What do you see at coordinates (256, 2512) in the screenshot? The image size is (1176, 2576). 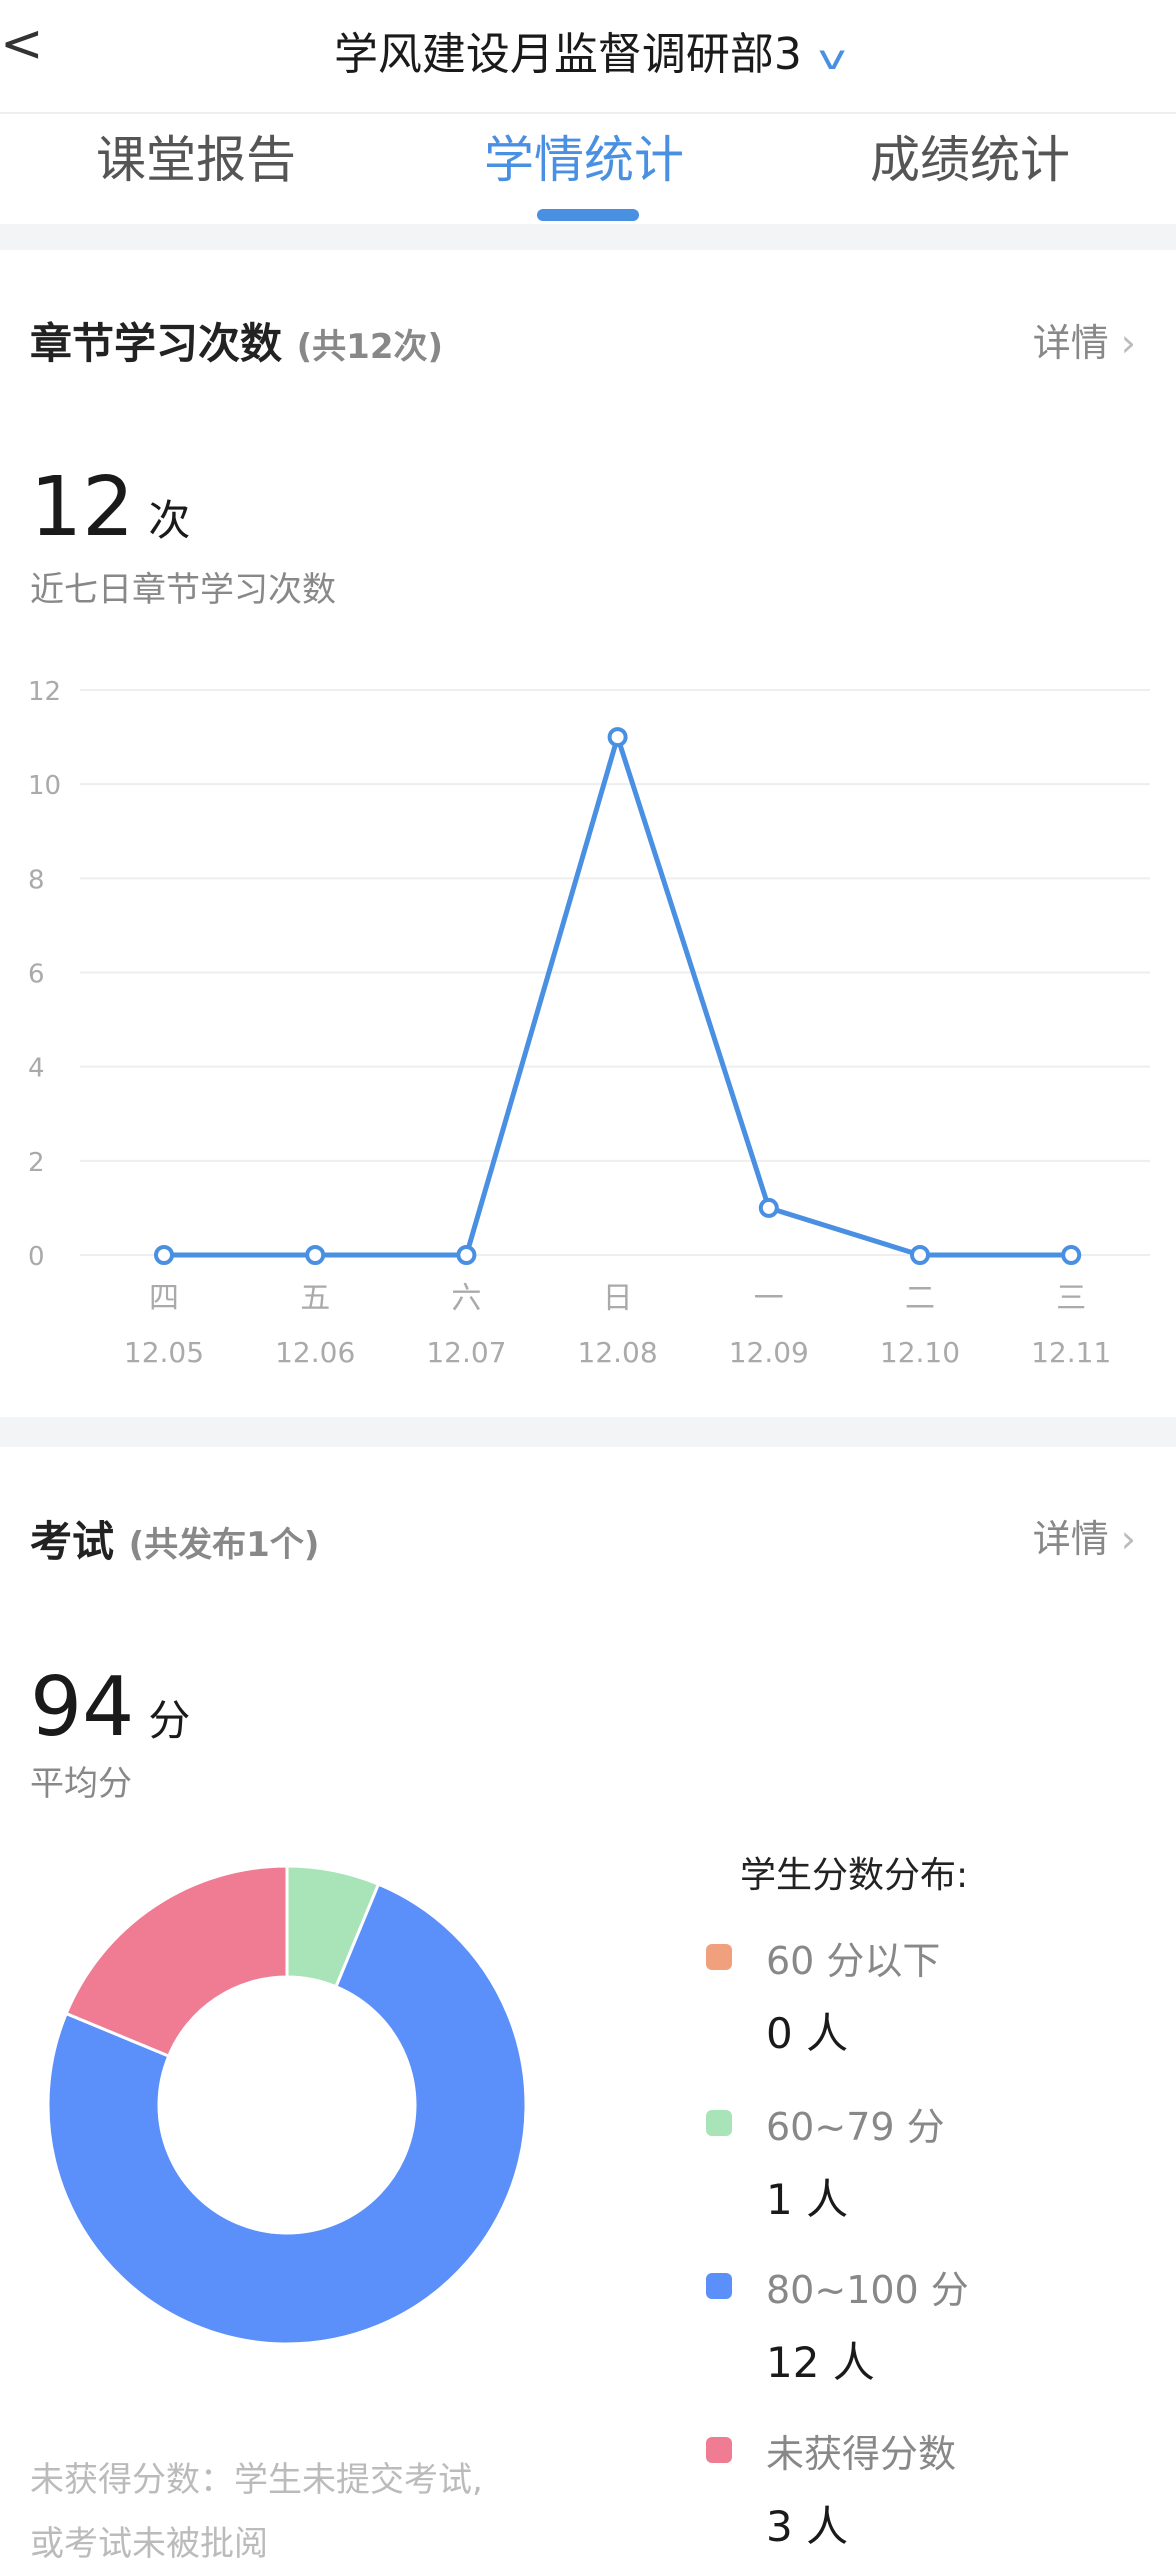 I see `note: 未获得分数：学生未提交考试, 或考试未被批阅` at bounding box center [256, 2512].